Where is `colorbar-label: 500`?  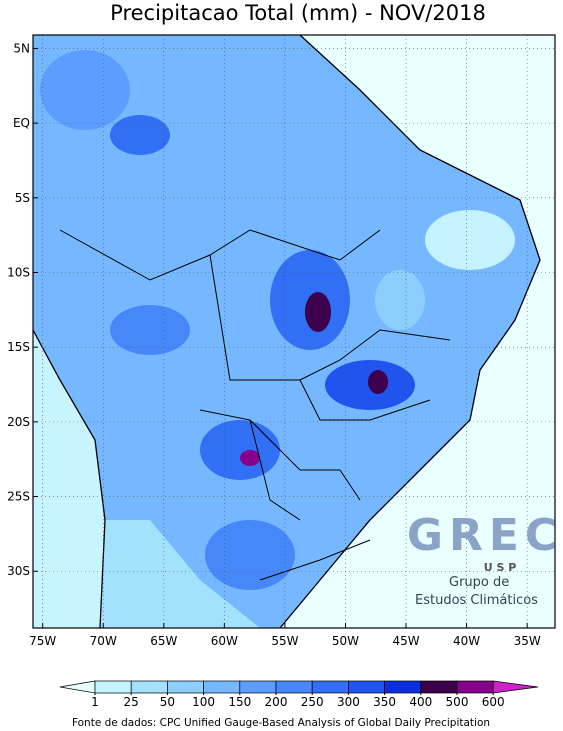 colorbar-label: 500 is located at coordinates (457, 702).